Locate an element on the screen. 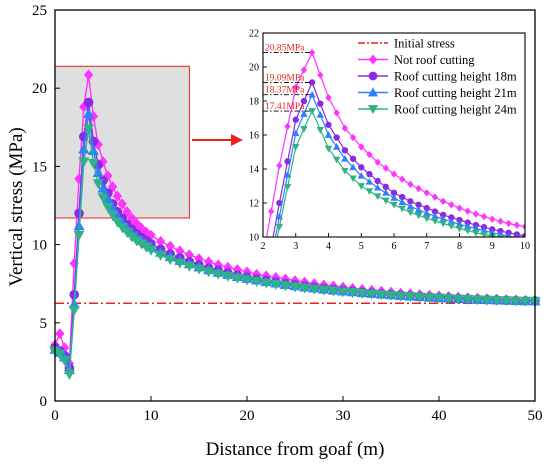 Image resolution: width=550 pixels, height=464 pixels. y-tick-label: 0 is located at coordinates (44, 402).